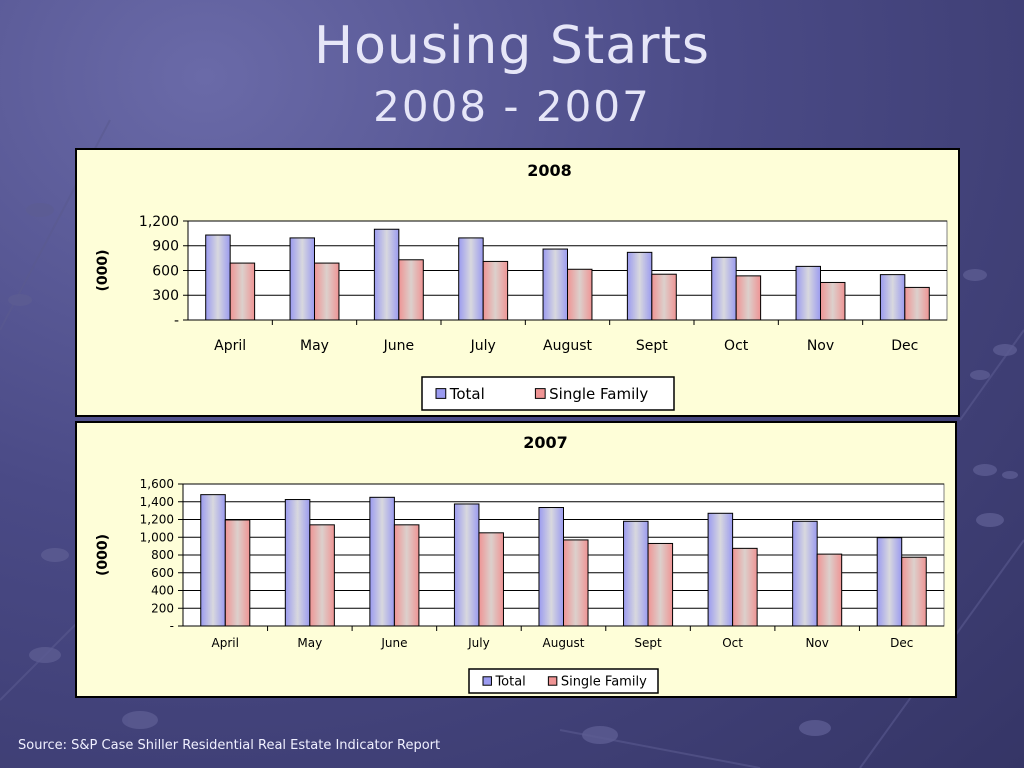 Image resolution: width=1024 pixels, height=768 pixels. I want to click on y-tick-label: 300, so click(165, 296).